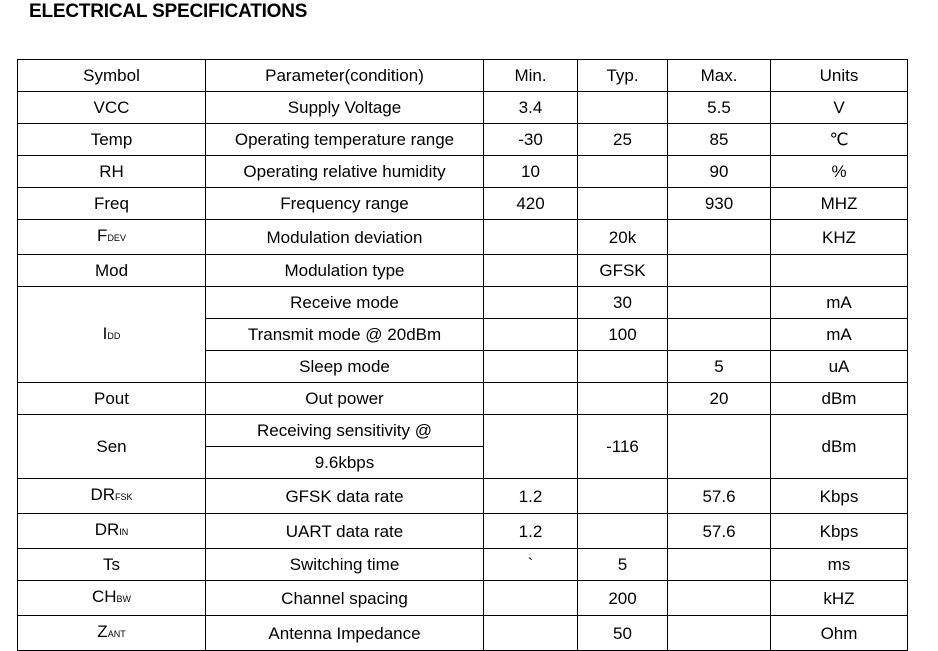  Describe the element at coordinates (719, 107) in the screenshot. I see `cell-max: 5.5` at that location.